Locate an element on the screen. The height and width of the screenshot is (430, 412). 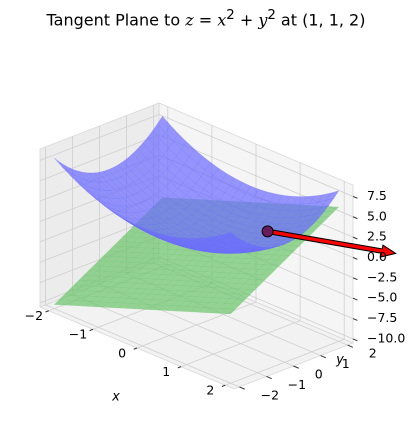
z-tick-label: −10.0 is located at coordinates (386, 337).